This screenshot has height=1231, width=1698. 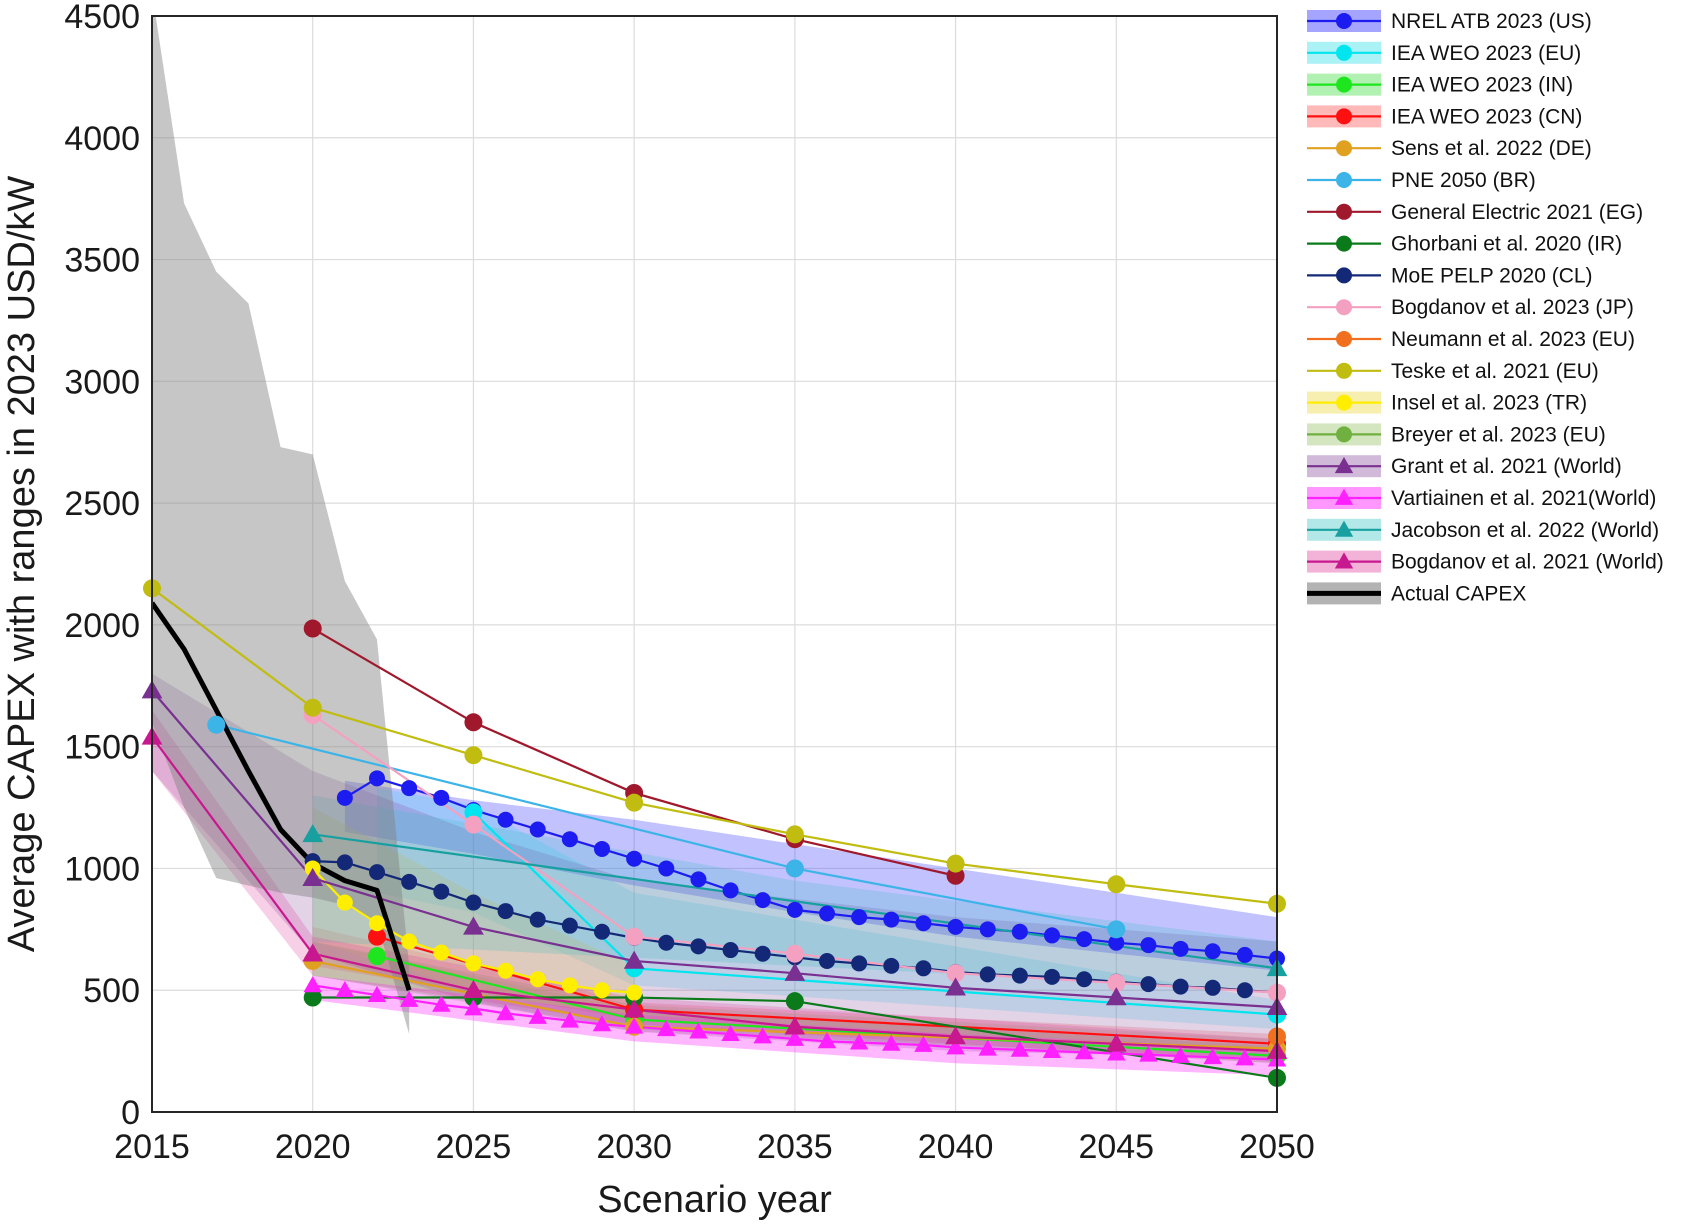 I want to click on point-nrel-atb-2023-us-2033, so click(x=730, y=890).